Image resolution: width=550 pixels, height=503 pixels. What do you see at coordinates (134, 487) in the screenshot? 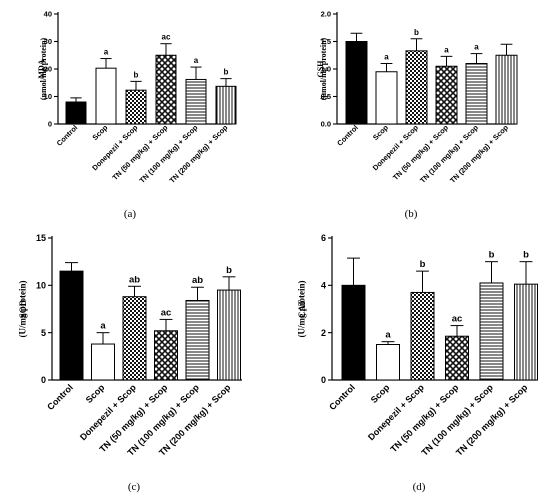
I see `panel-label: (c)` at bounding box center [134, 487].